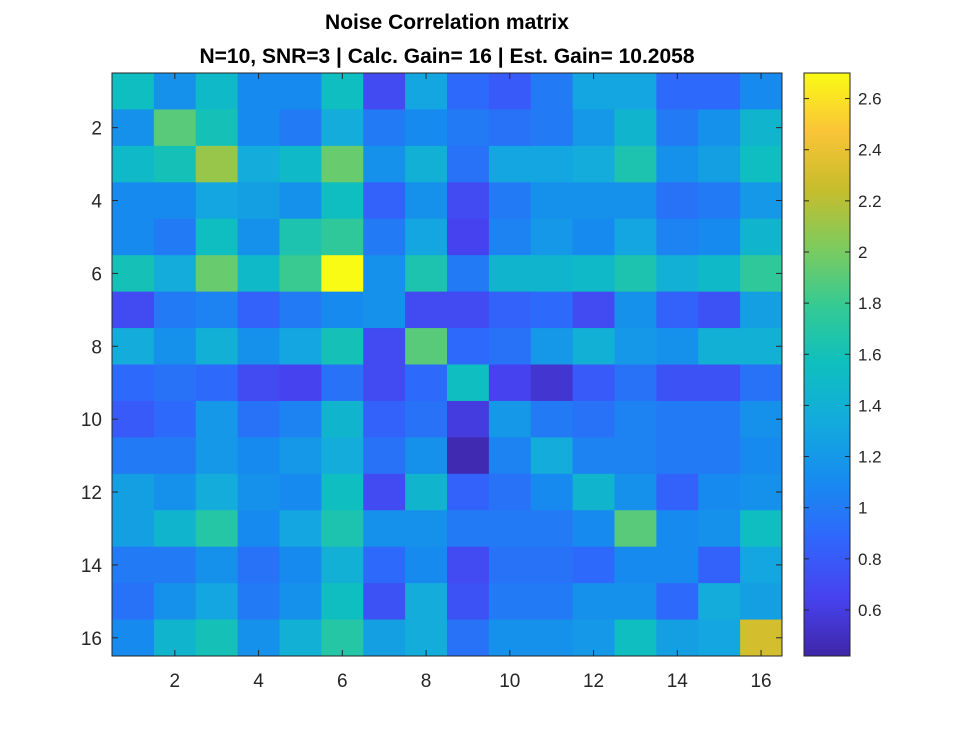  I want to click on colorbar, so click(827, 364).